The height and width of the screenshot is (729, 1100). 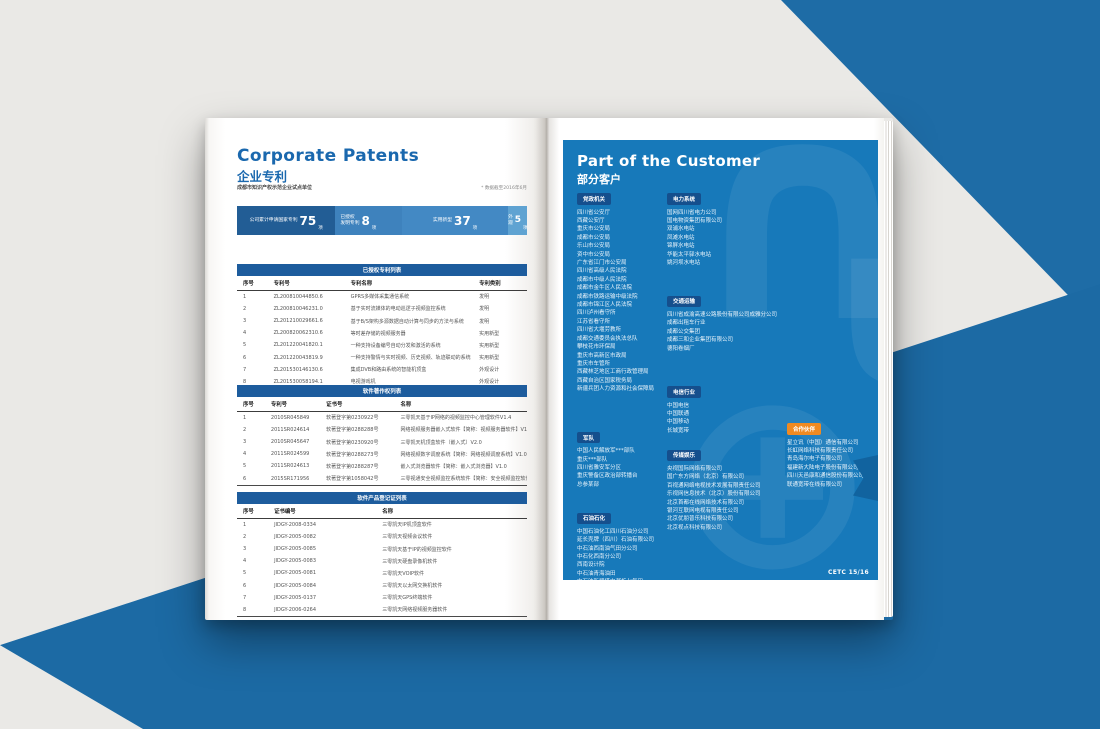 I want to click on table-cell: 基于实时流媒体的电动巡逻子视频监控系统, so click(x=398, y=309).